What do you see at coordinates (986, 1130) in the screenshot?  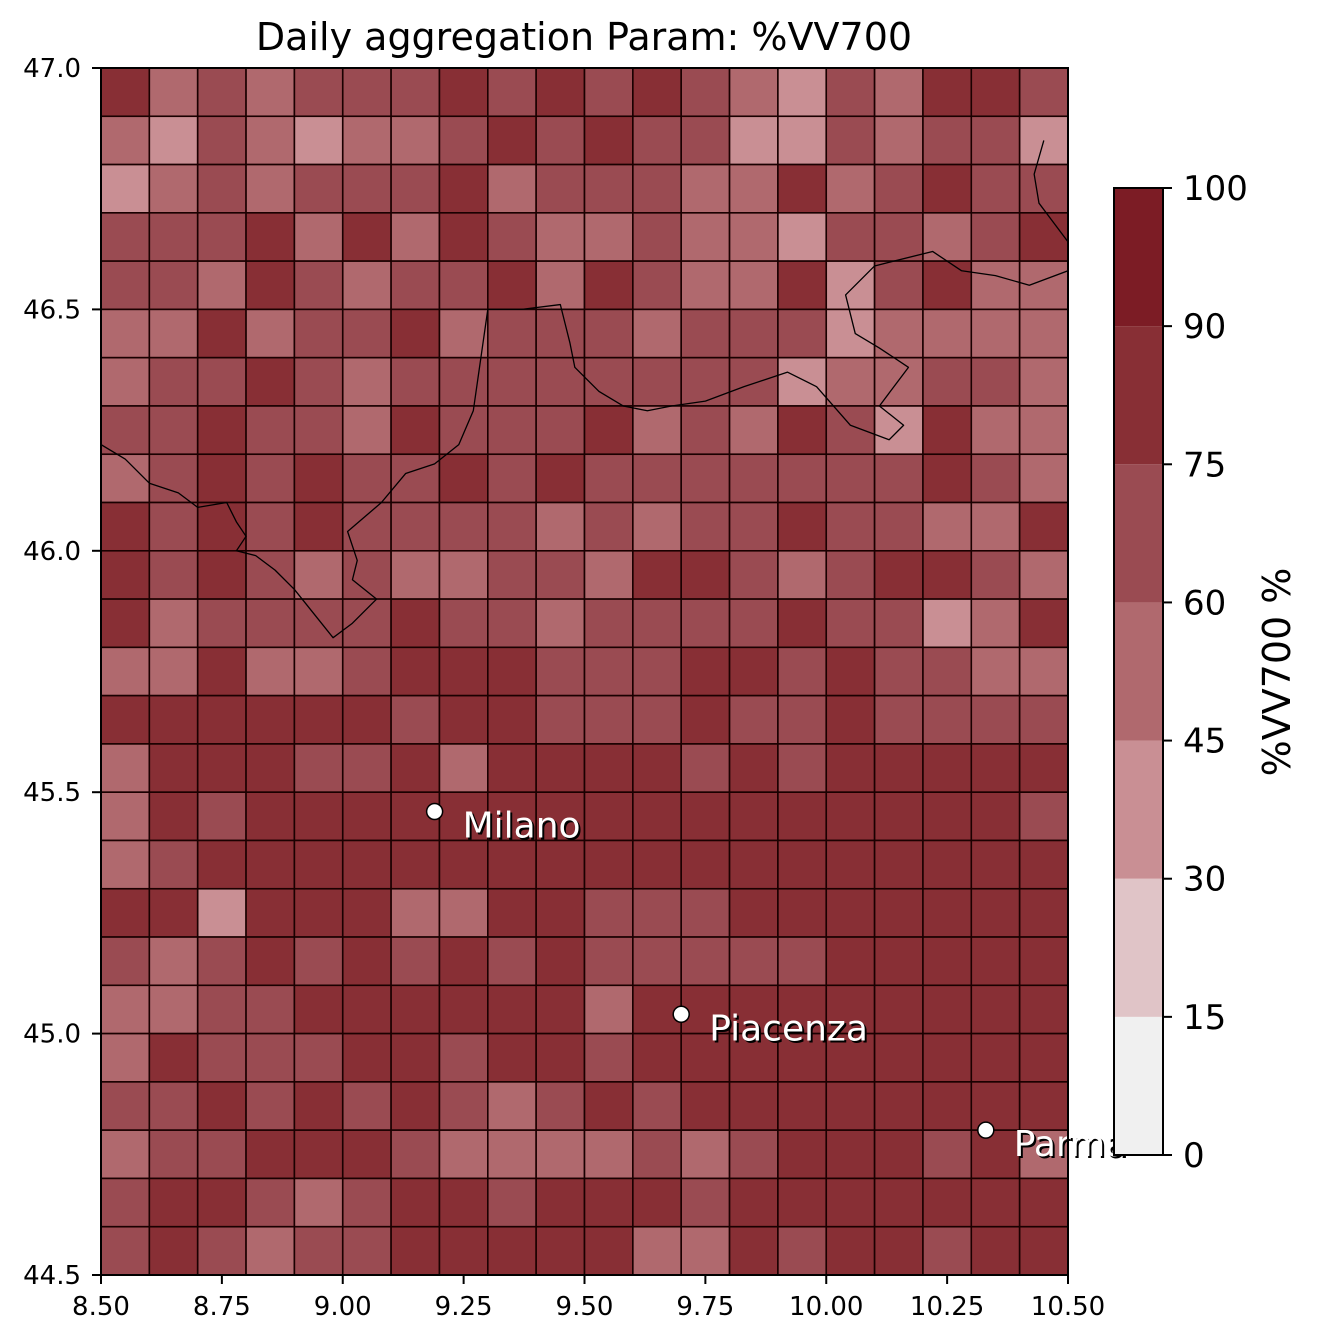 I see `city-marker` at bounding box center [986, 1130].